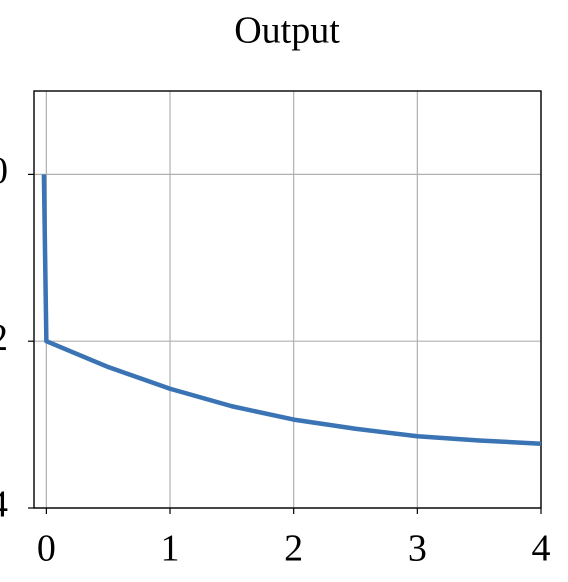 The width and height of the screenshot is (568, 582). Describe the element at coordinates (4, 505) in the screenshot. I see `y-tick-label: -4` at that location.